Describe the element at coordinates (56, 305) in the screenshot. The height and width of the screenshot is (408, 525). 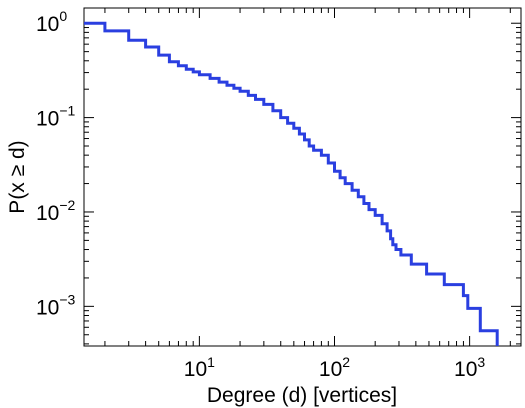
I see `y-tick-label: 10⁻³` at that location.